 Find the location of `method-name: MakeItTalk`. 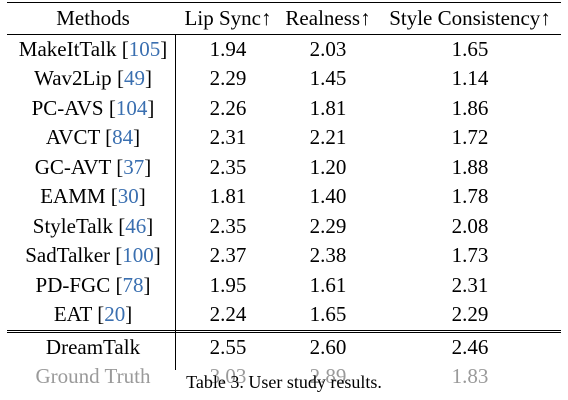

method-name: MakeItTalk is located at coordinates (67, 48).